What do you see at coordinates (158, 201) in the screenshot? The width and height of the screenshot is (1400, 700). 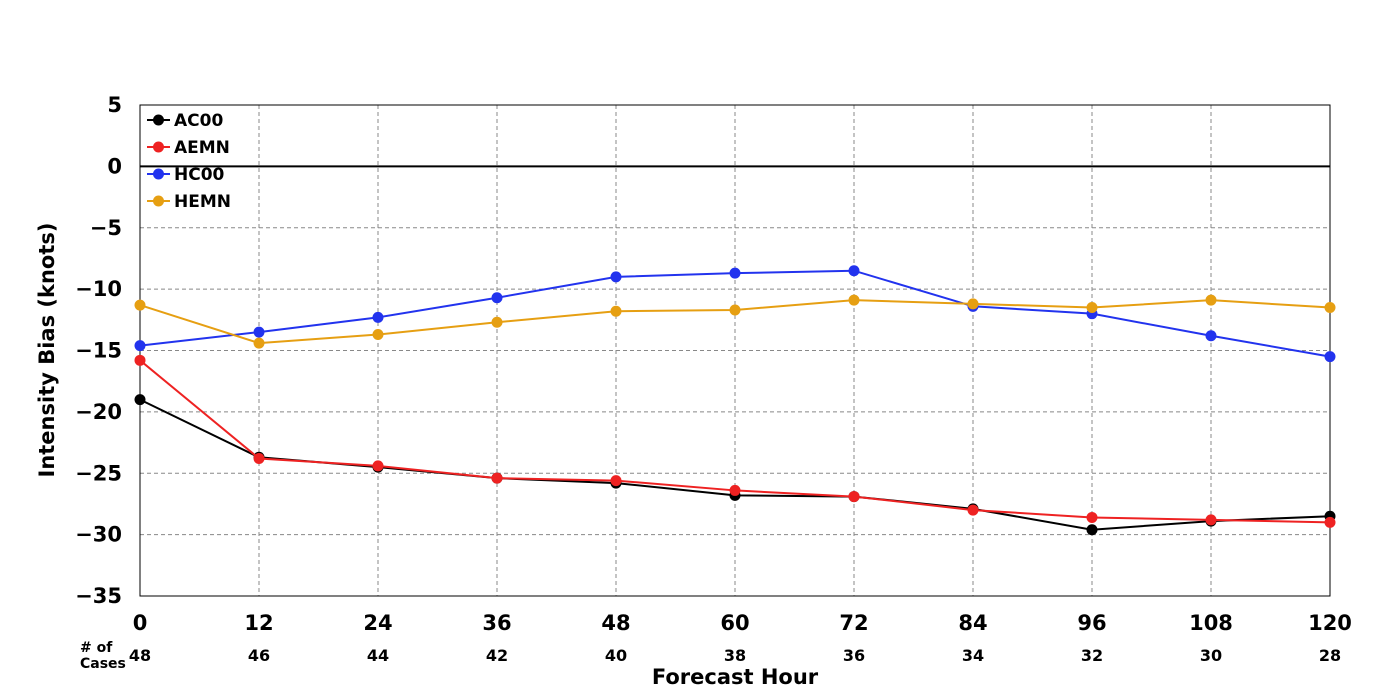 I see `legend-marker-hemn` at bounding box center [158, 201].